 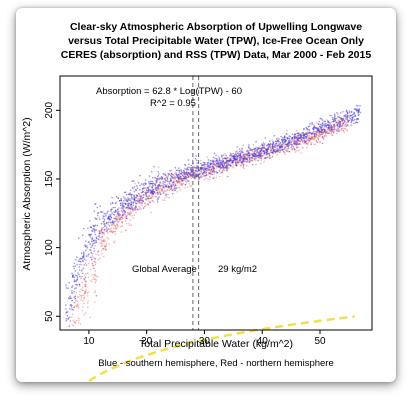 What do you see at coordinates (263, 341) in the screenshot?
I see `x-tick-label: 40` at bounding box center [263, 341].